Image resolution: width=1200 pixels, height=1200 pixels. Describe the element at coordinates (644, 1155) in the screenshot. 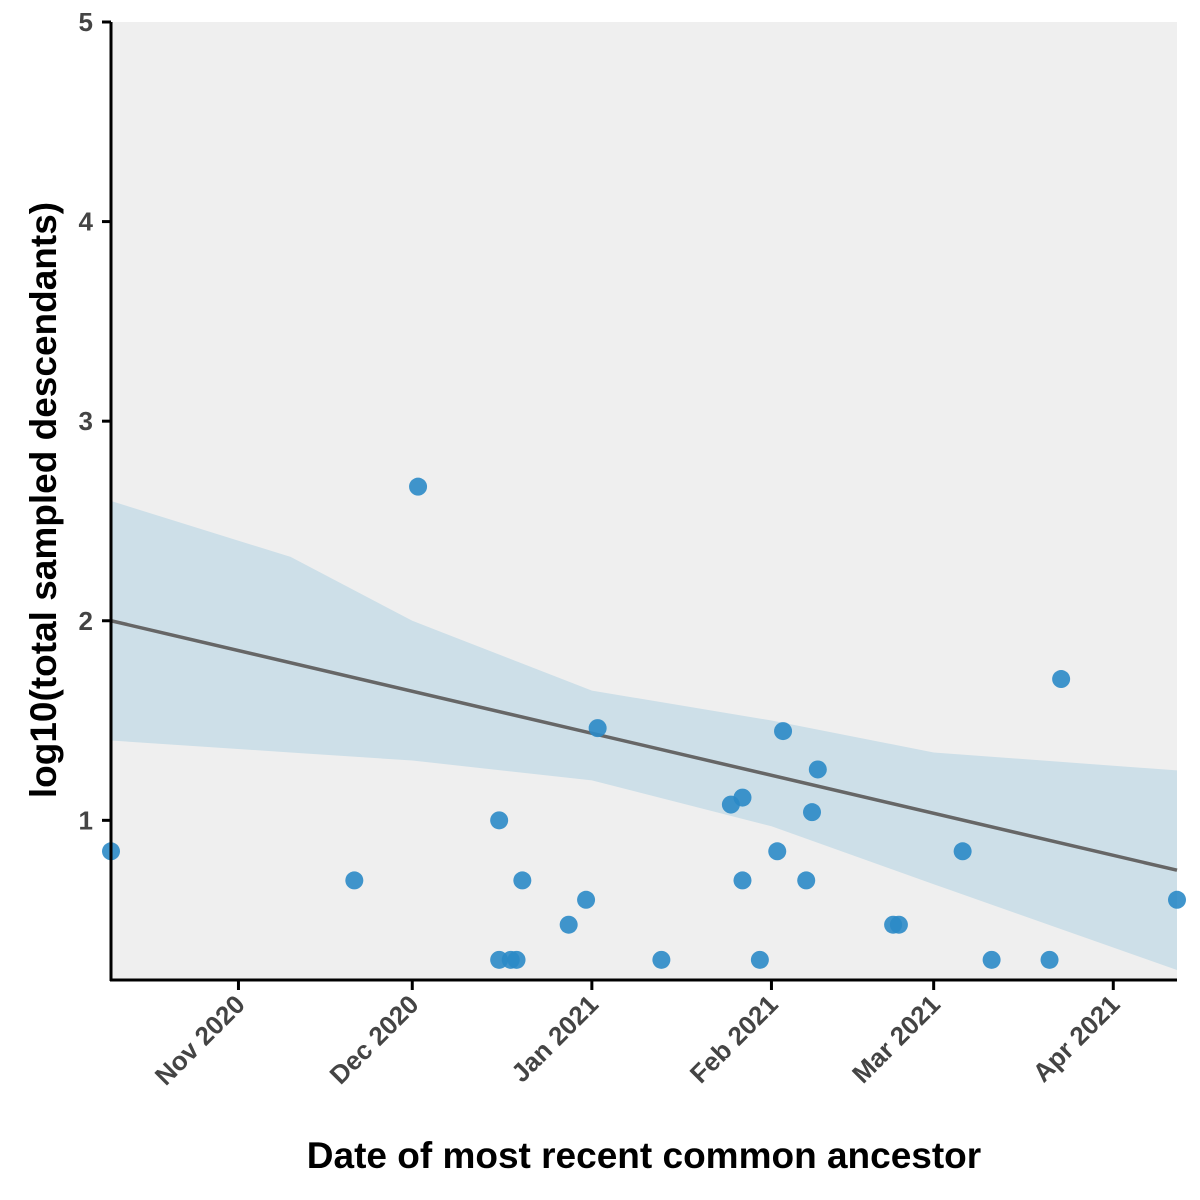

I see `x-axis-title: Date of most recent common ancestor` at that location.